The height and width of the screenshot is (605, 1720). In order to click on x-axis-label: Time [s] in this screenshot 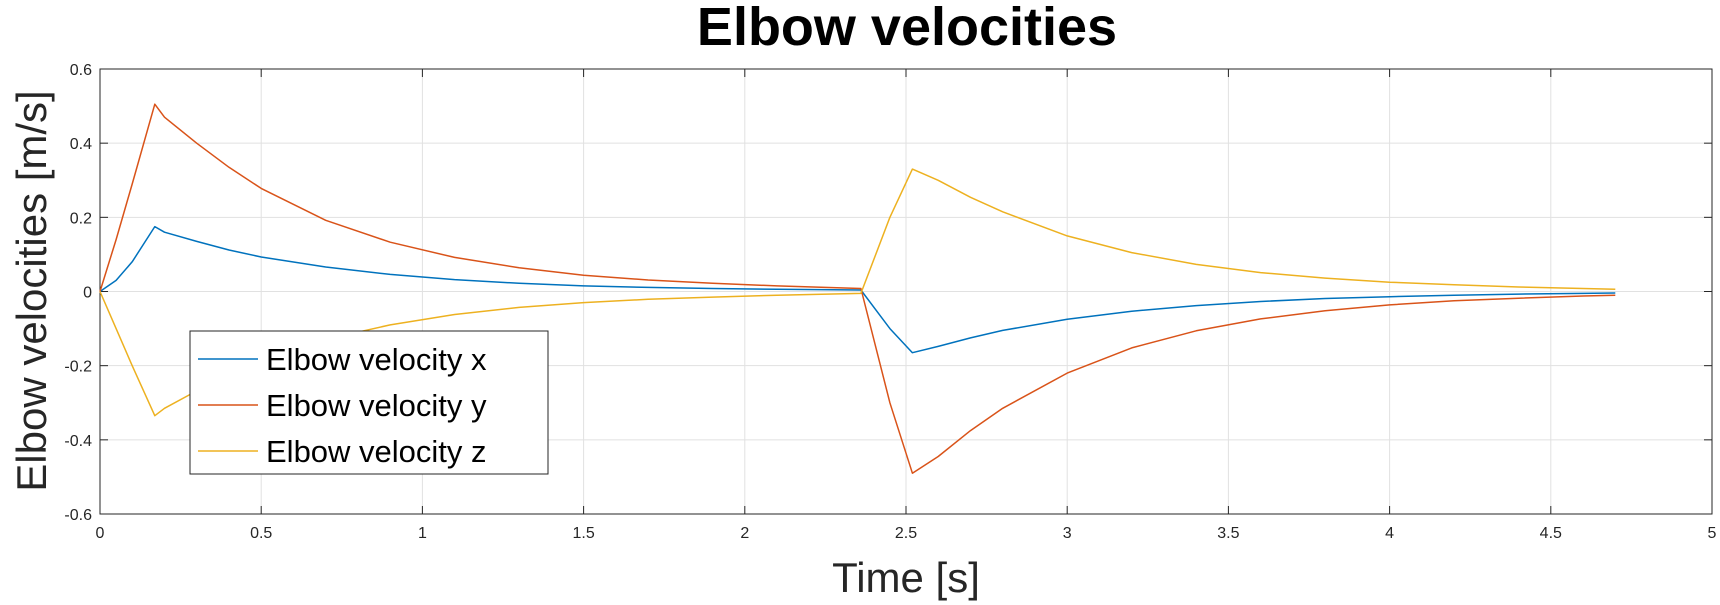, I will do `click(906, 577)`.